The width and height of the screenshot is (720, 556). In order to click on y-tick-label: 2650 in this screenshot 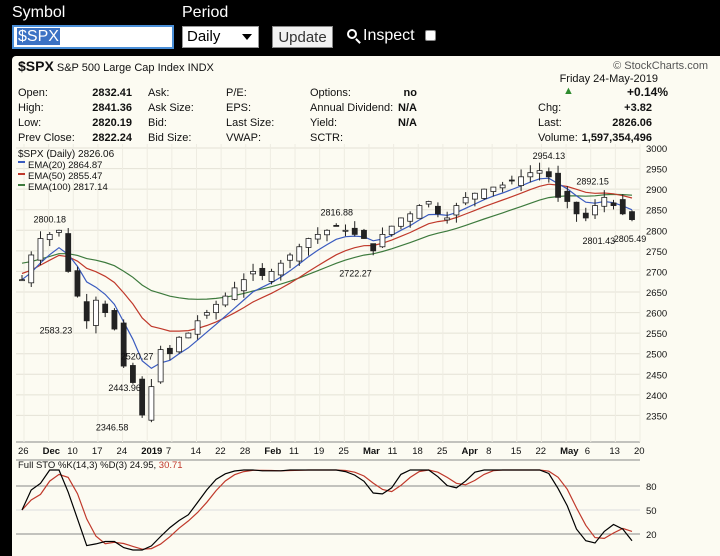, I will do `click(656, 293)`.